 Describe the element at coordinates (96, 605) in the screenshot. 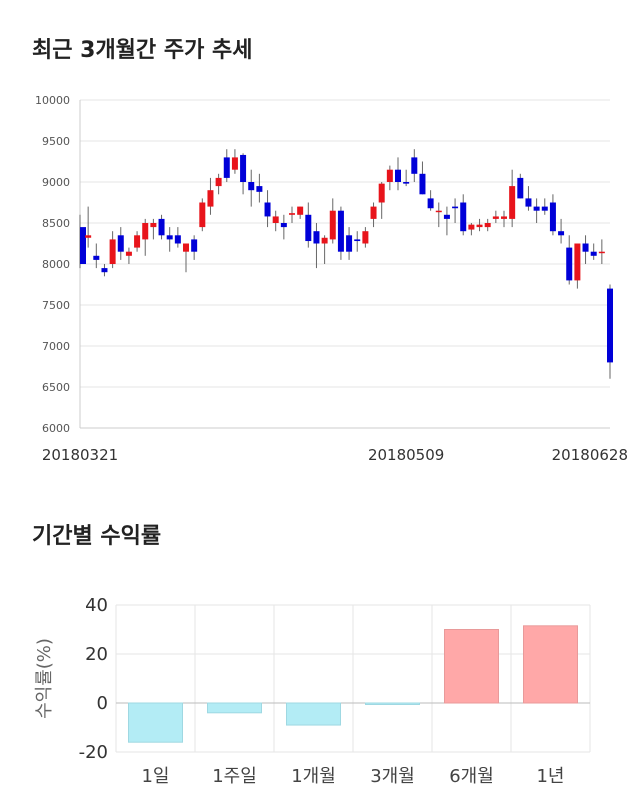

I see `y-tick-label: 40` at that location.